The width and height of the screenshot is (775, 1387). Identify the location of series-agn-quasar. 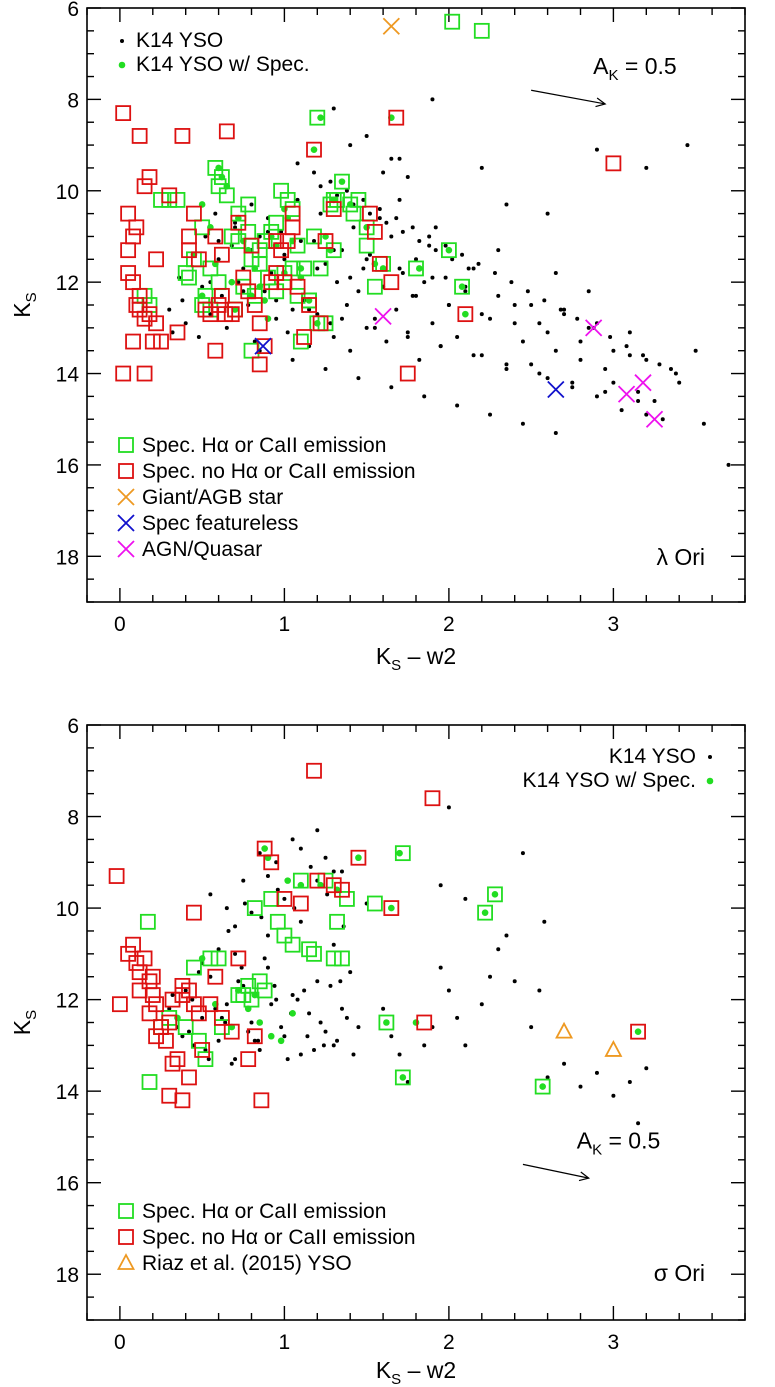
(519, 367).